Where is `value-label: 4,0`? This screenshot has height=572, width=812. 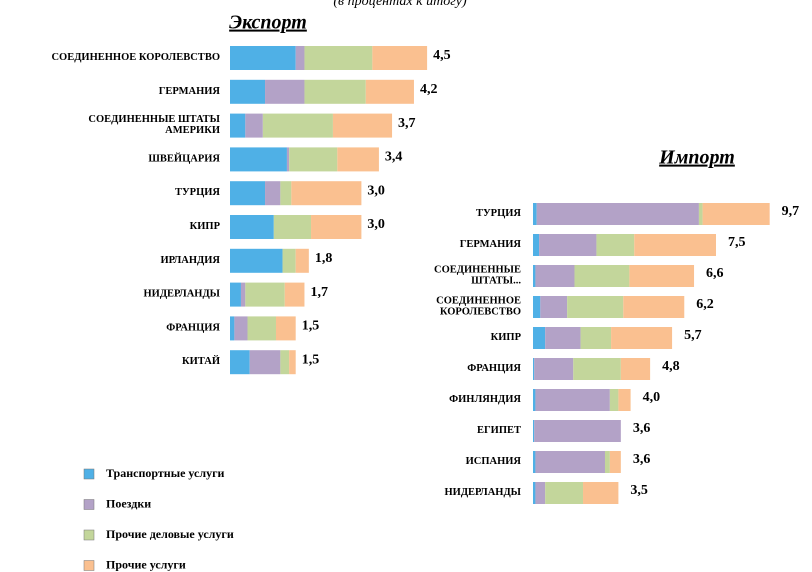 value-label: 4,0 is located at coordinates (652, 397).